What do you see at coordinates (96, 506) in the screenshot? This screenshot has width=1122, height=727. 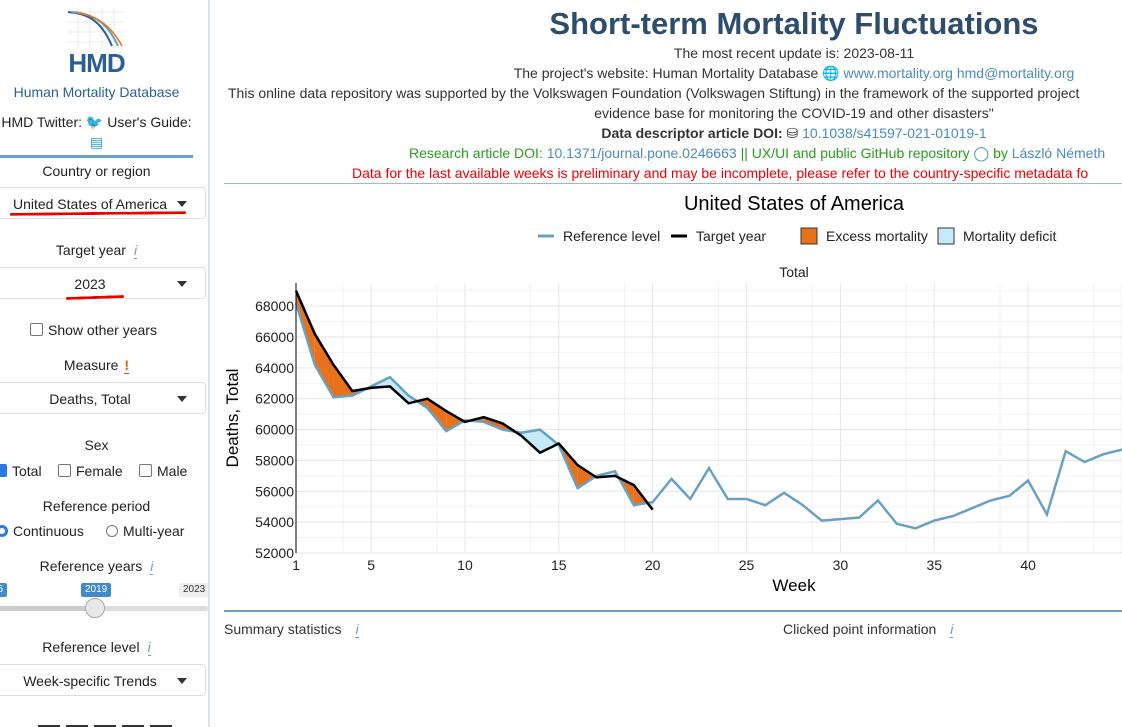 I see `reference-period-label: Reference period` at bounding box center [96, 506].